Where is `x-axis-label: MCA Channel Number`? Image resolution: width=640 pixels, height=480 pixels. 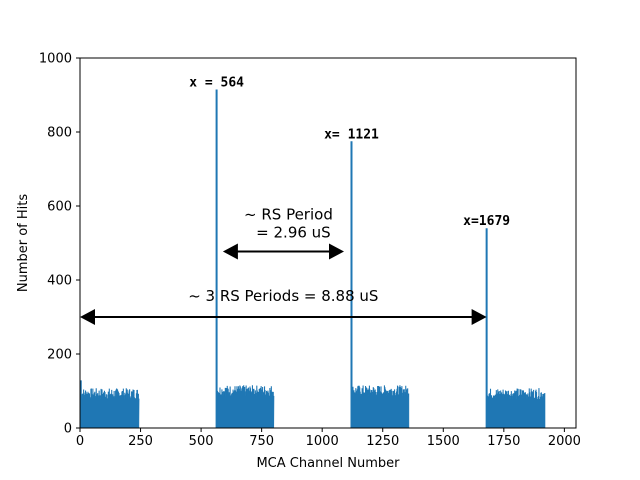
x-axis-label: MCA Channel Number is located at coordinates (328, 463).